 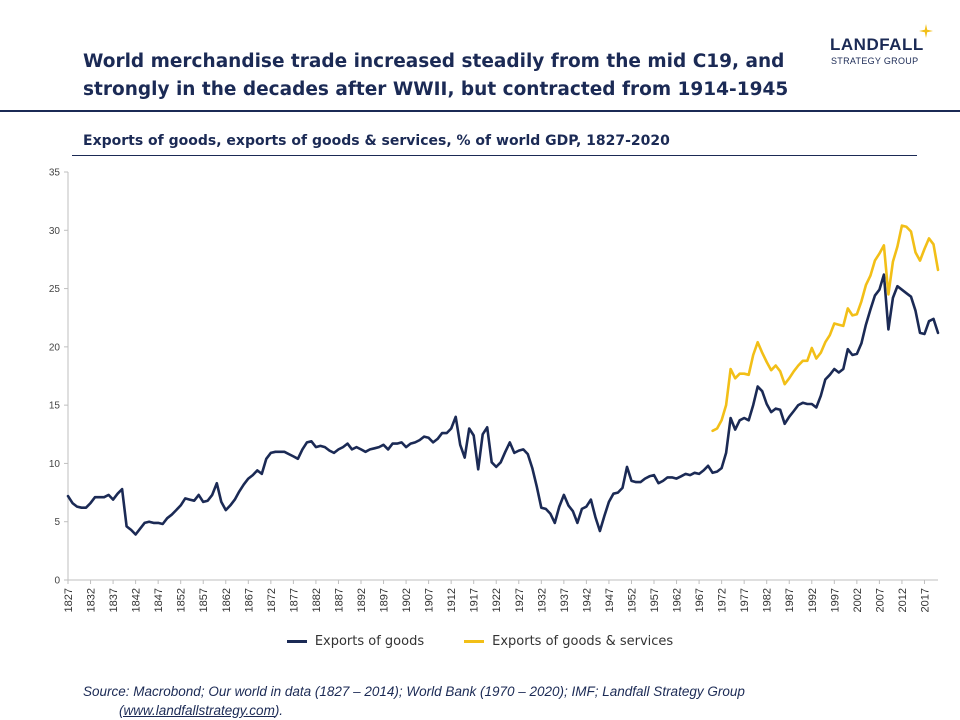 What do you see at coordinates (159, 600) in the screenshot?
I see `x-tick-label: 1847` at bounding box center [159, 600].